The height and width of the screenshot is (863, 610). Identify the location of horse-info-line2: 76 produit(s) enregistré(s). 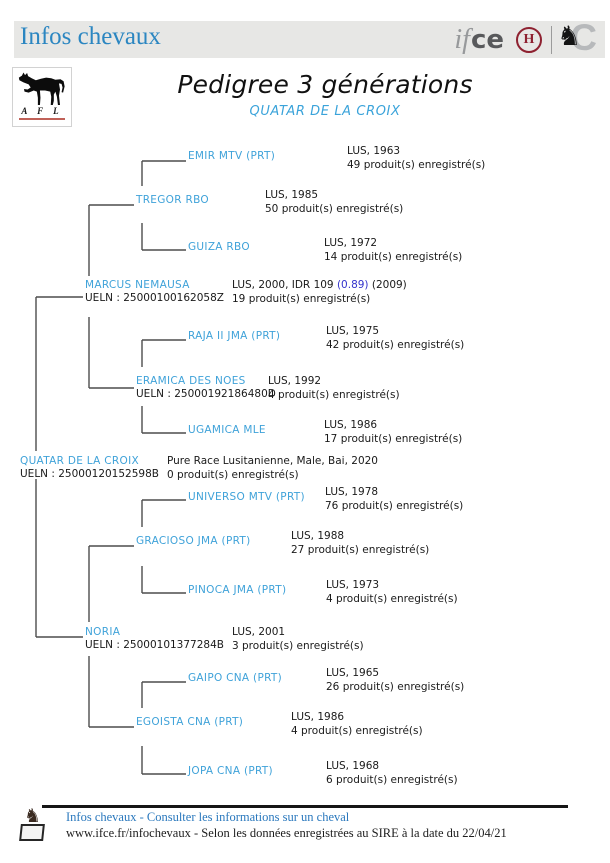
(394, 505).